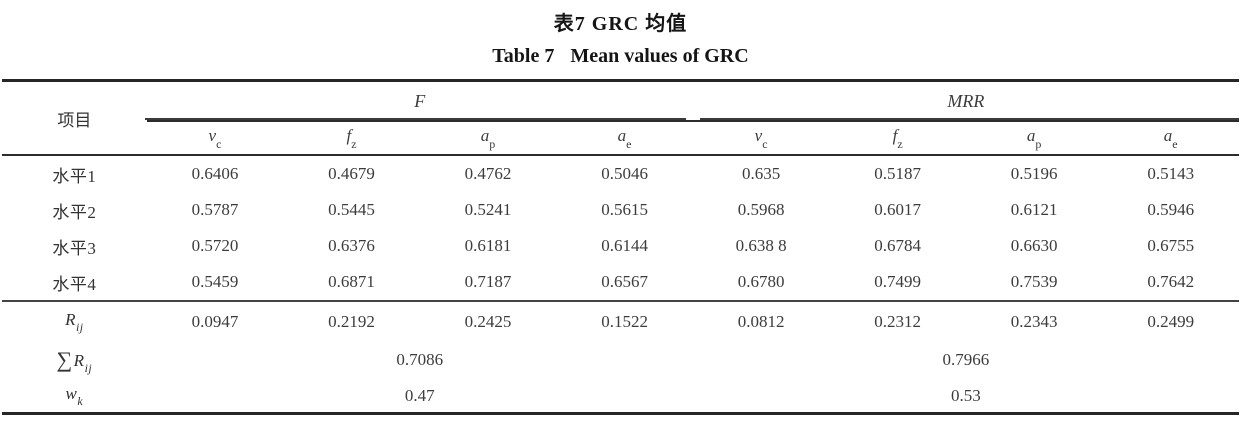  I want to click on column-header-f-vc: vc, so click(215, 138).